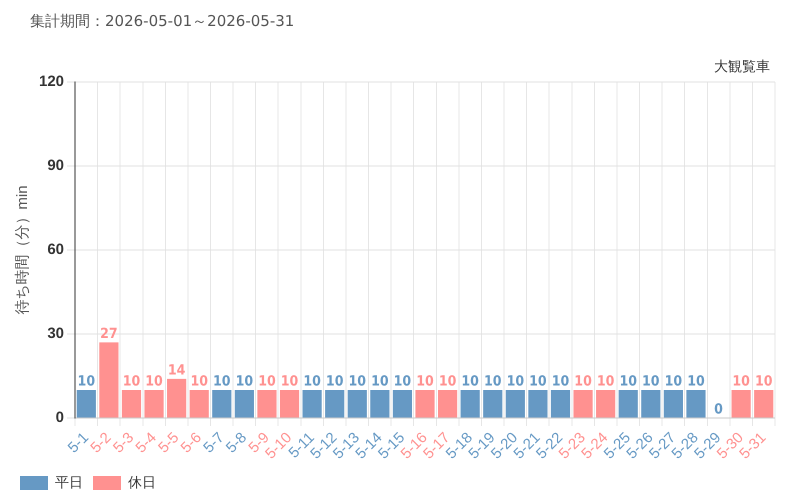 The width and height of the screenshot is (800, 500). I want to click on y-tick-label: 60, so click(55, 249).